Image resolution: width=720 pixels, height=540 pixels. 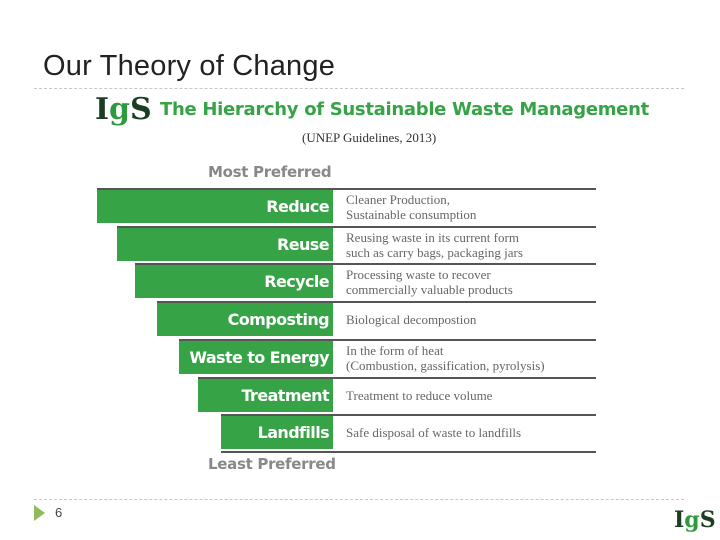 What do you see at coordinates (419, 395) in the screenshot?
I see `tier-description-line: Treatment to reduce volume` at bounding box center [419, 395].